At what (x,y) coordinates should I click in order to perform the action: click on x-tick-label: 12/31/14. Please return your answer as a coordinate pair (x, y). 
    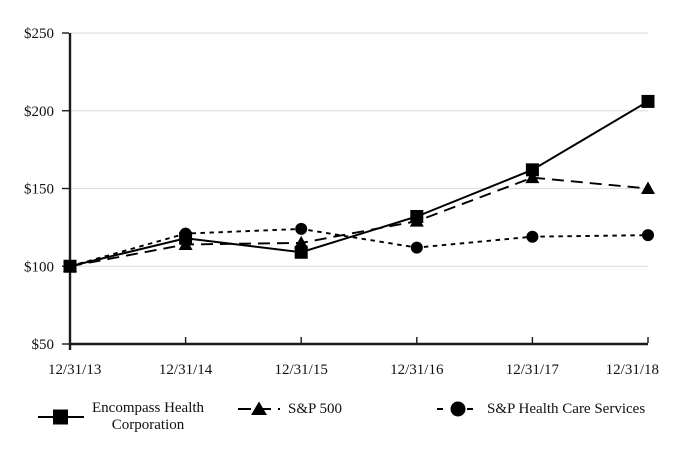
    Looking at the image, I should click on (186, 370).